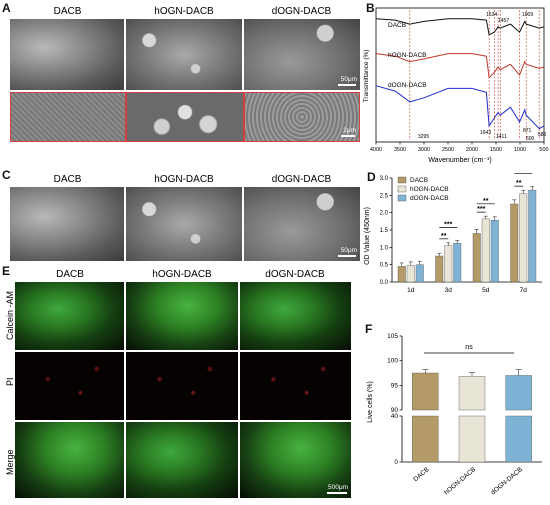 This screenshot has width=550, height=505. Describe the element at coordinates (6, 175) in the screenshot. I see `panel-label-c: C` at that location.